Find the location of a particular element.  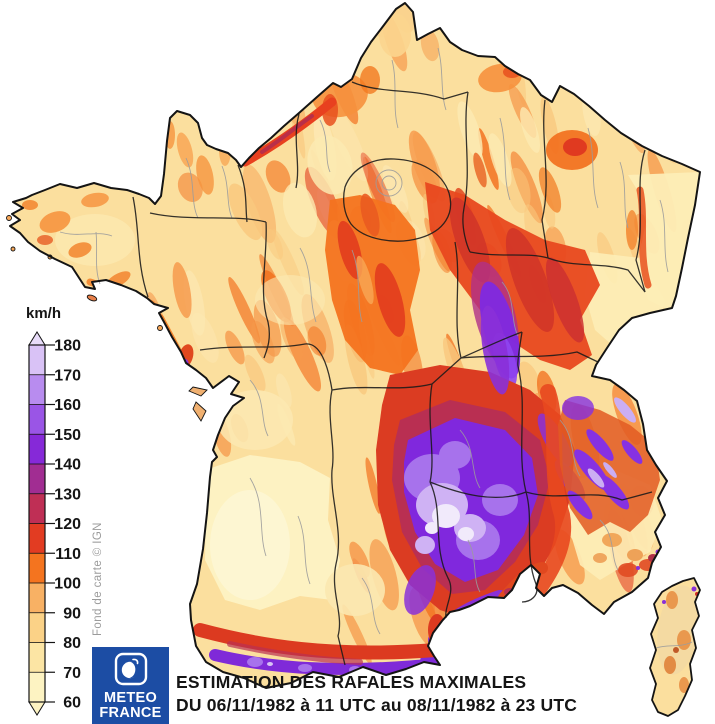

rhone-valley-red-strip is located at coordinates (548, 495).